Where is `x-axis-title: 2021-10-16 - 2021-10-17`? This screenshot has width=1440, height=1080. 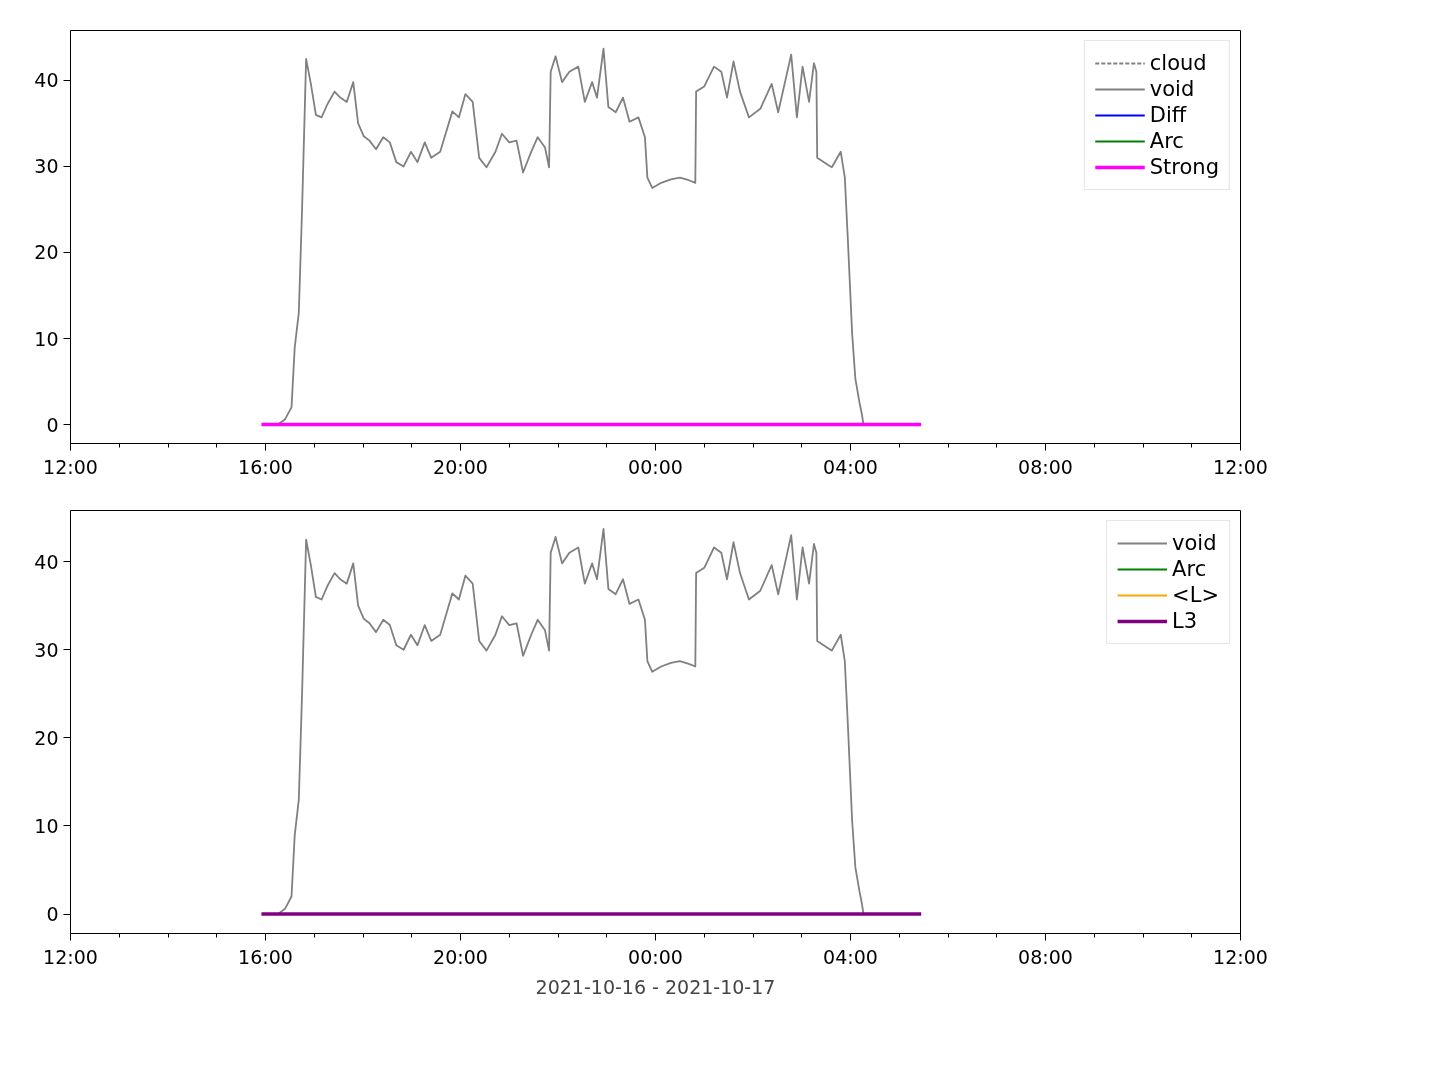 x-axis-title: 2021-10-16 - 2021-10-17 is located at coordinates (655, 986).